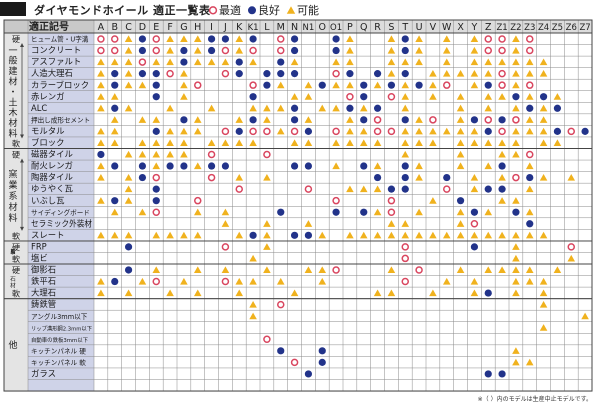  What do you see at coordinates (197, 27) in the screenshot?
I see `column-header-H: H` at bounding box center [197, 27].